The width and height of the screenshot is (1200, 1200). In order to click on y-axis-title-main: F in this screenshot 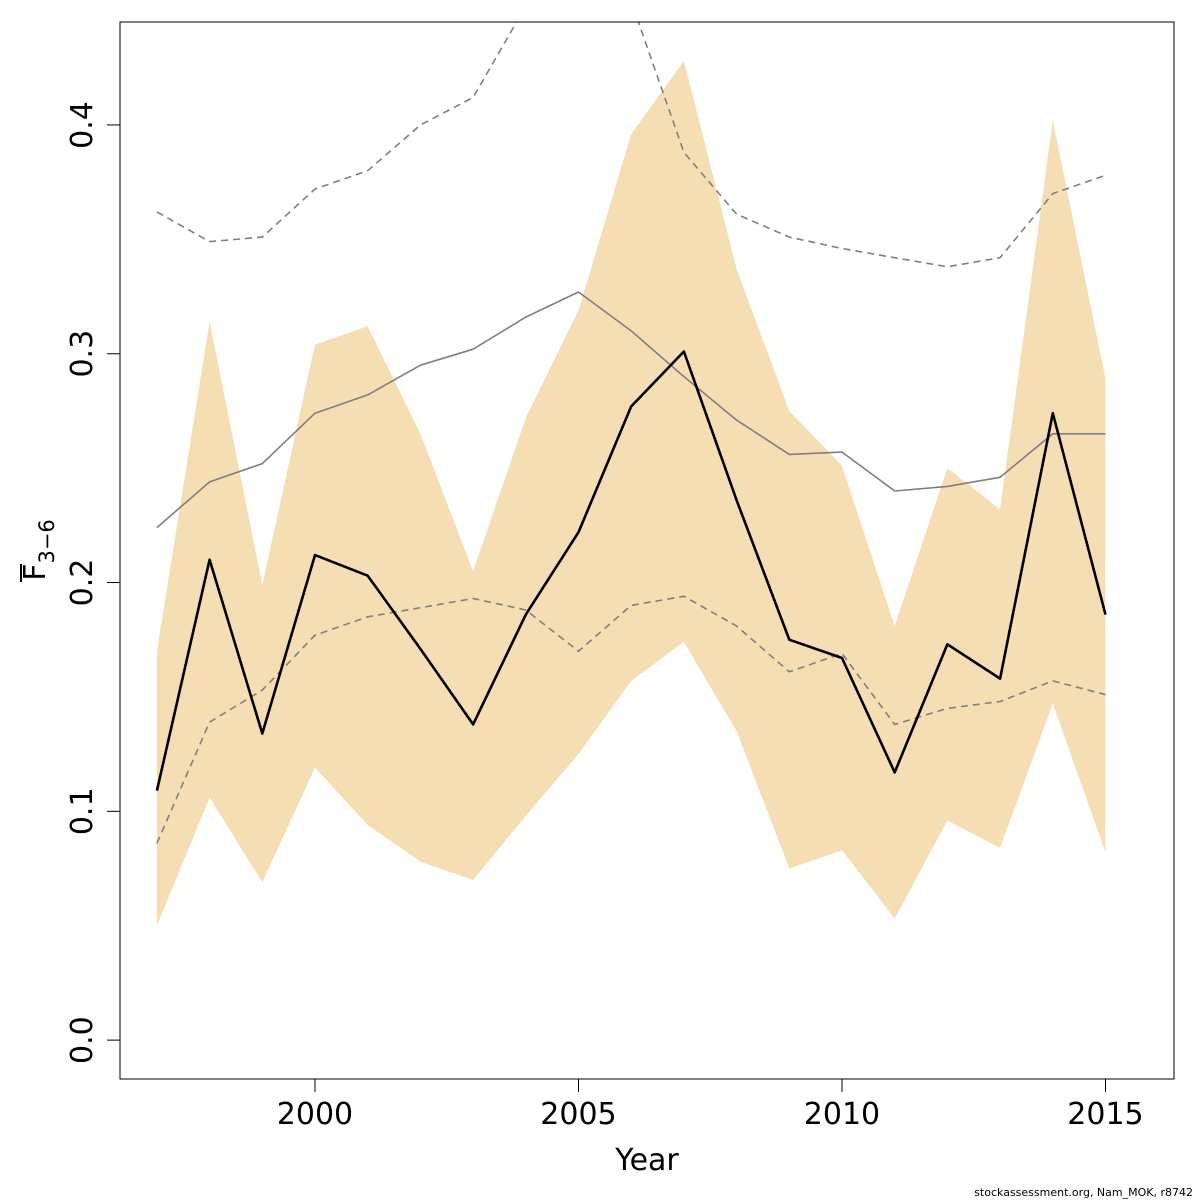, I will do `click(35, 572)`.